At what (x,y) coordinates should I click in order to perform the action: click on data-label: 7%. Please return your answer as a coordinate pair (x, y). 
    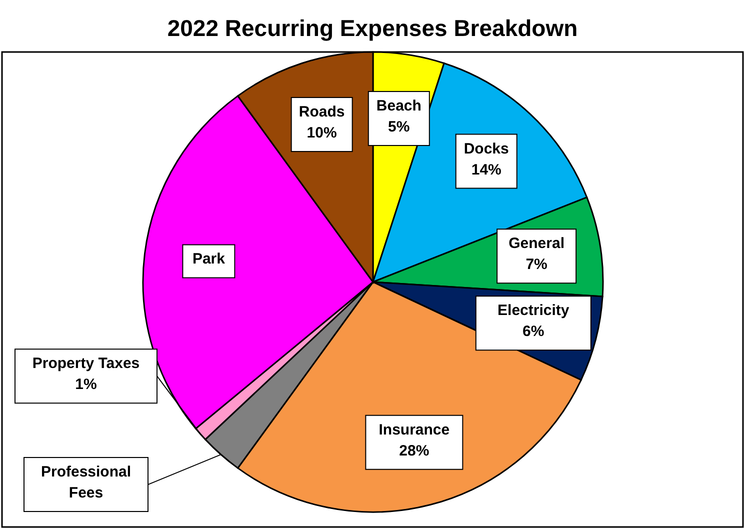
    Looking at the image, I should click on (537, 265).